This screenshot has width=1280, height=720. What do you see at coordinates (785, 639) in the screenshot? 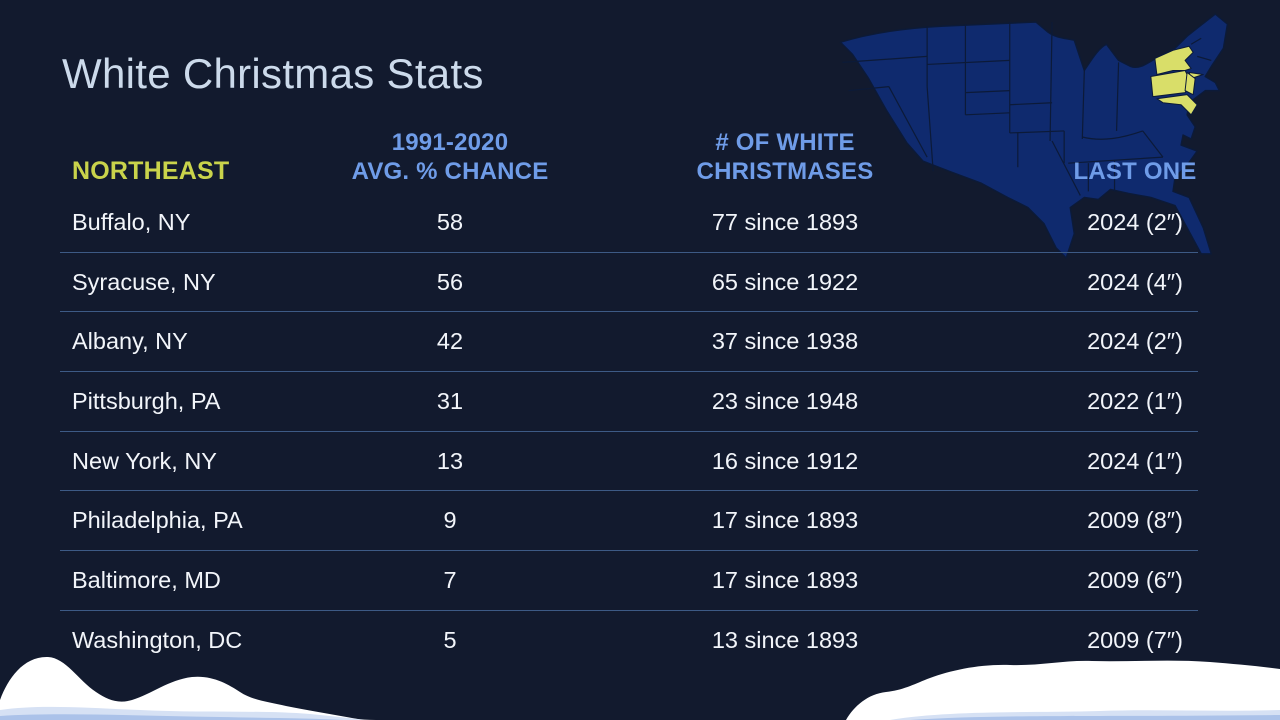
I see `cell-count: 13 since 1893` at bounding box center [785, 639].